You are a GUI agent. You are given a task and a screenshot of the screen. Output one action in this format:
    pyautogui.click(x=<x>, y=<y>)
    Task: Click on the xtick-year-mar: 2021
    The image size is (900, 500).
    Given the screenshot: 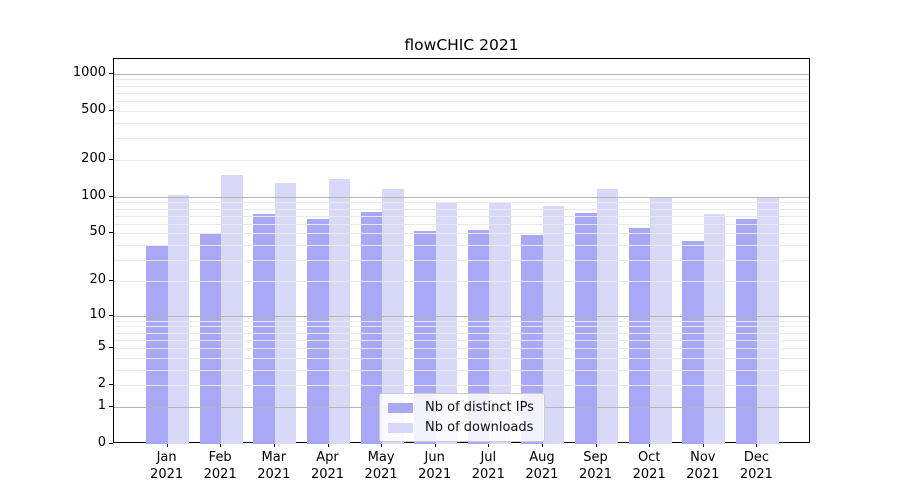 What is the action you would take?
    pyautogui.click(x=274, y=474)
    